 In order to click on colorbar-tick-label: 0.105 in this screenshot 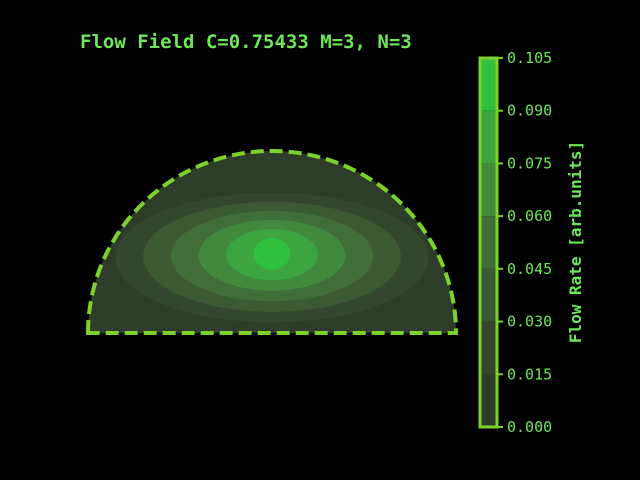, I will do `click(529, 58)`.